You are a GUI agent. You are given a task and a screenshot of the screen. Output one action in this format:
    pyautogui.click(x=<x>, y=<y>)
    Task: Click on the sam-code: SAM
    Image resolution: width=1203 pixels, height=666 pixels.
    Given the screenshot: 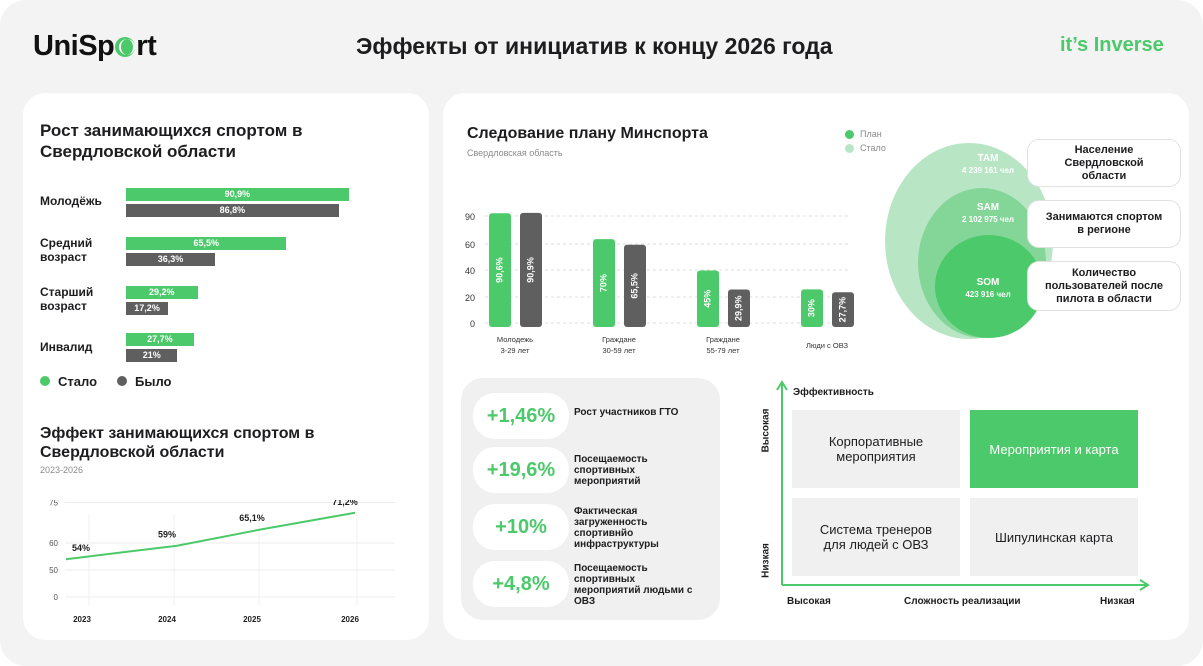 What is the action you would take?
    pyautogui.click(x=988, y=207)
    